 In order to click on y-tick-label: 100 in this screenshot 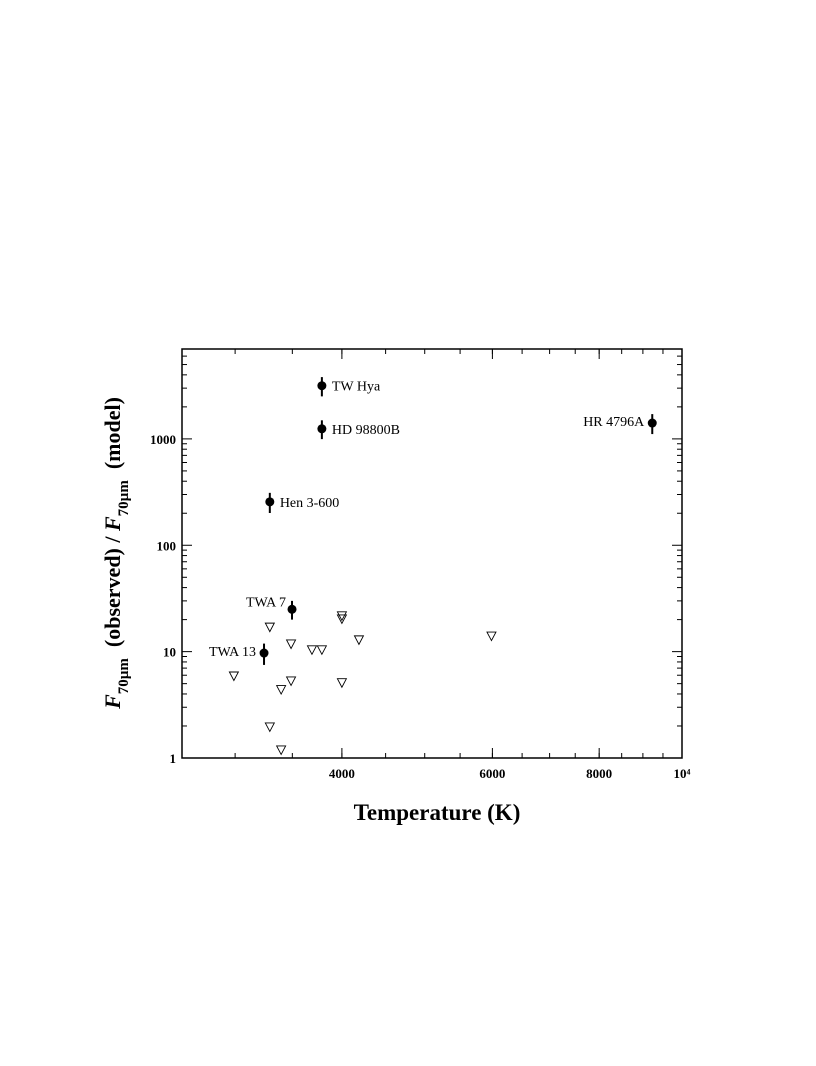, I will do `click(167, 545)`.